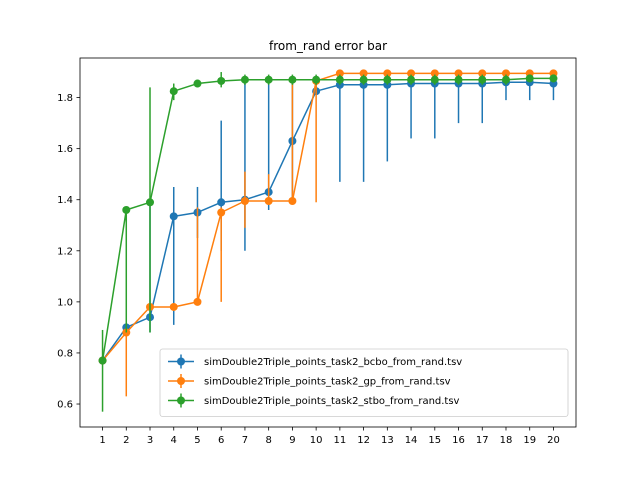  Describe the element at coordinates (268, 440) in the screenshot. I see `x-tick-label: 8` at that location.